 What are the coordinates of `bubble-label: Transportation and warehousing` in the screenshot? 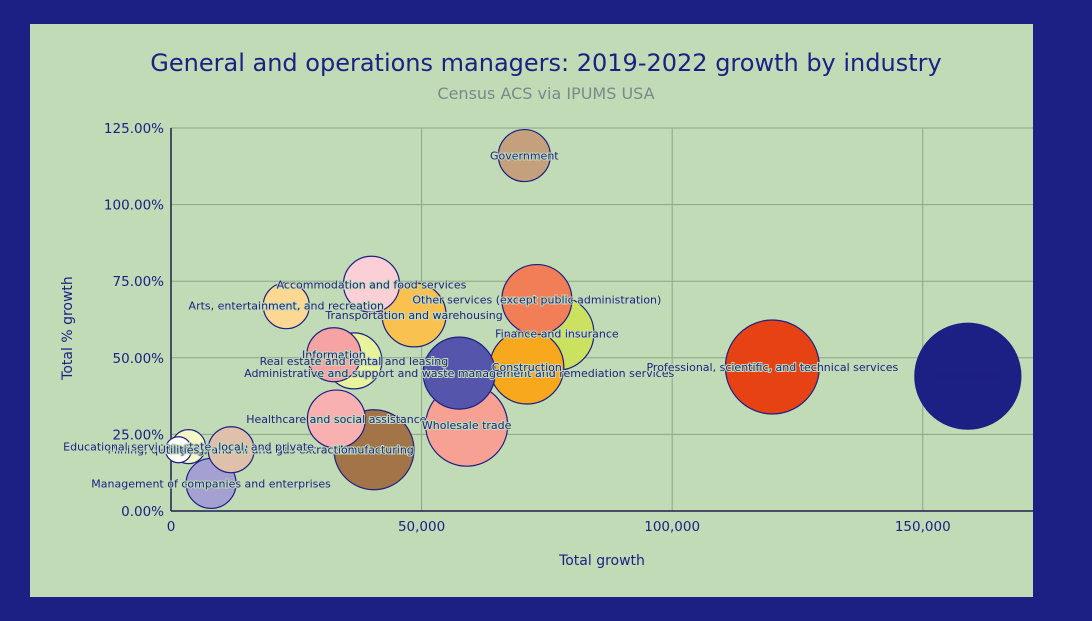 It's located at (413, 315).